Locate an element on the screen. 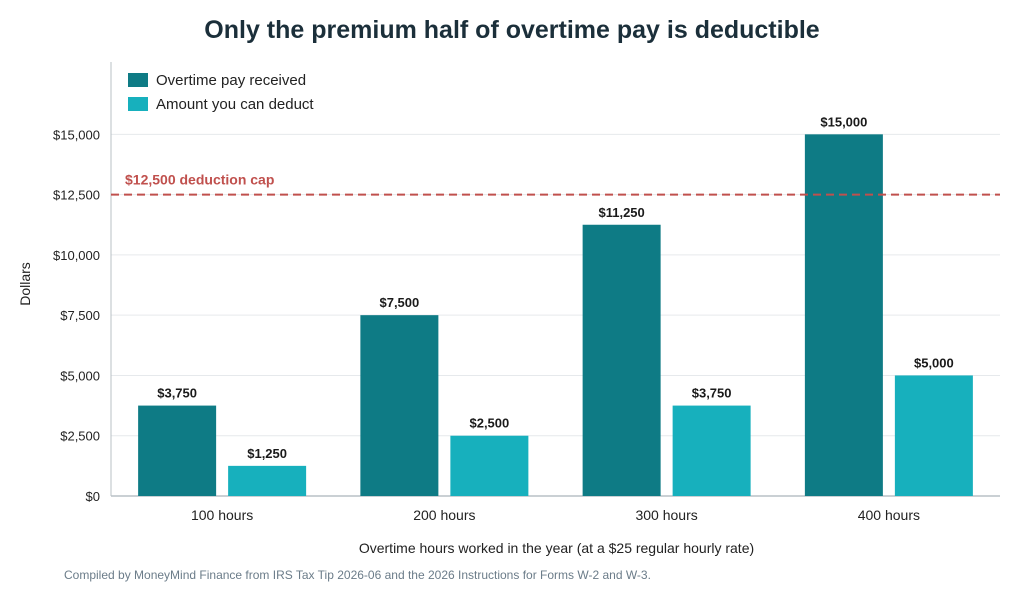 Image resolution: width=1024 pixels, height=600 pixels. y-axis-title: Dollars is located at coordinates (25, 284).